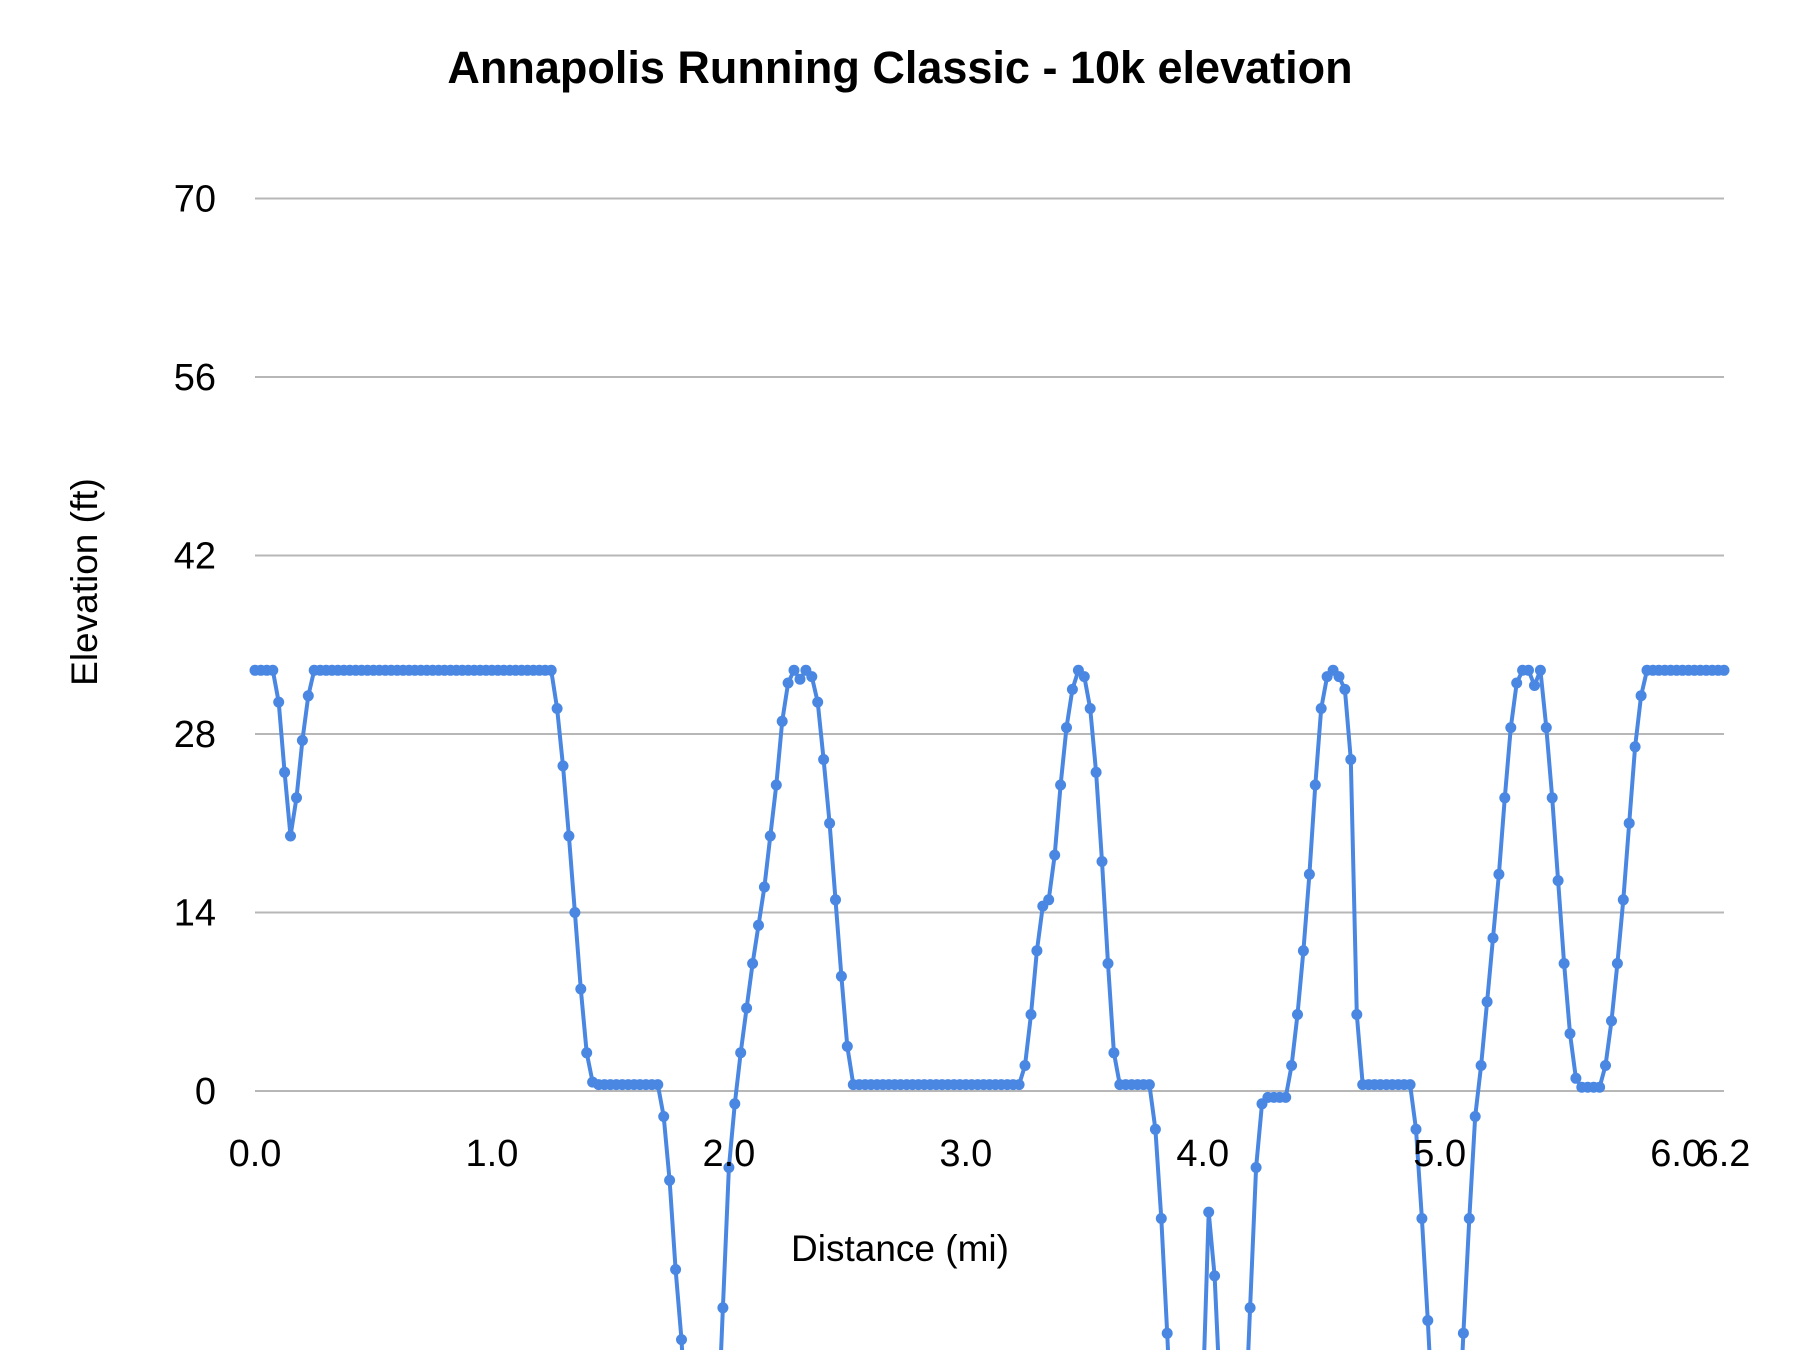 This screenshot has height=1350, width=1800. I want to click on x-tick-label: 4.0, so click(1202, 1154).